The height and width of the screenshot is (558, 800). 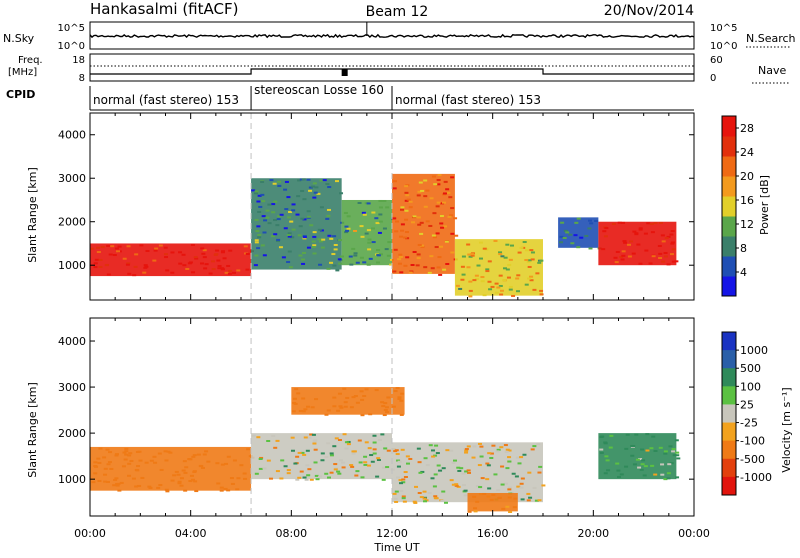 What do you see at coordinates (750, 368) in the screenshot?
I see `colorbar-tick-label: 500` at bounding box center [750, 368].